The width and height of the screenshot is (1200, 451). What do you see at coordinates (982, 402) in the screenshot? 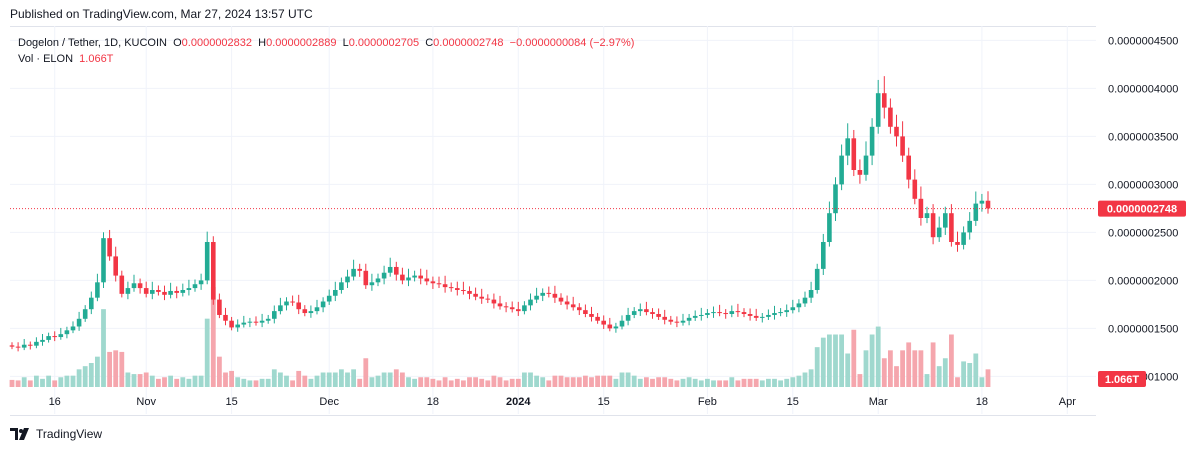
I see `time-tick-label: 18` at bounding box center [982, 402].